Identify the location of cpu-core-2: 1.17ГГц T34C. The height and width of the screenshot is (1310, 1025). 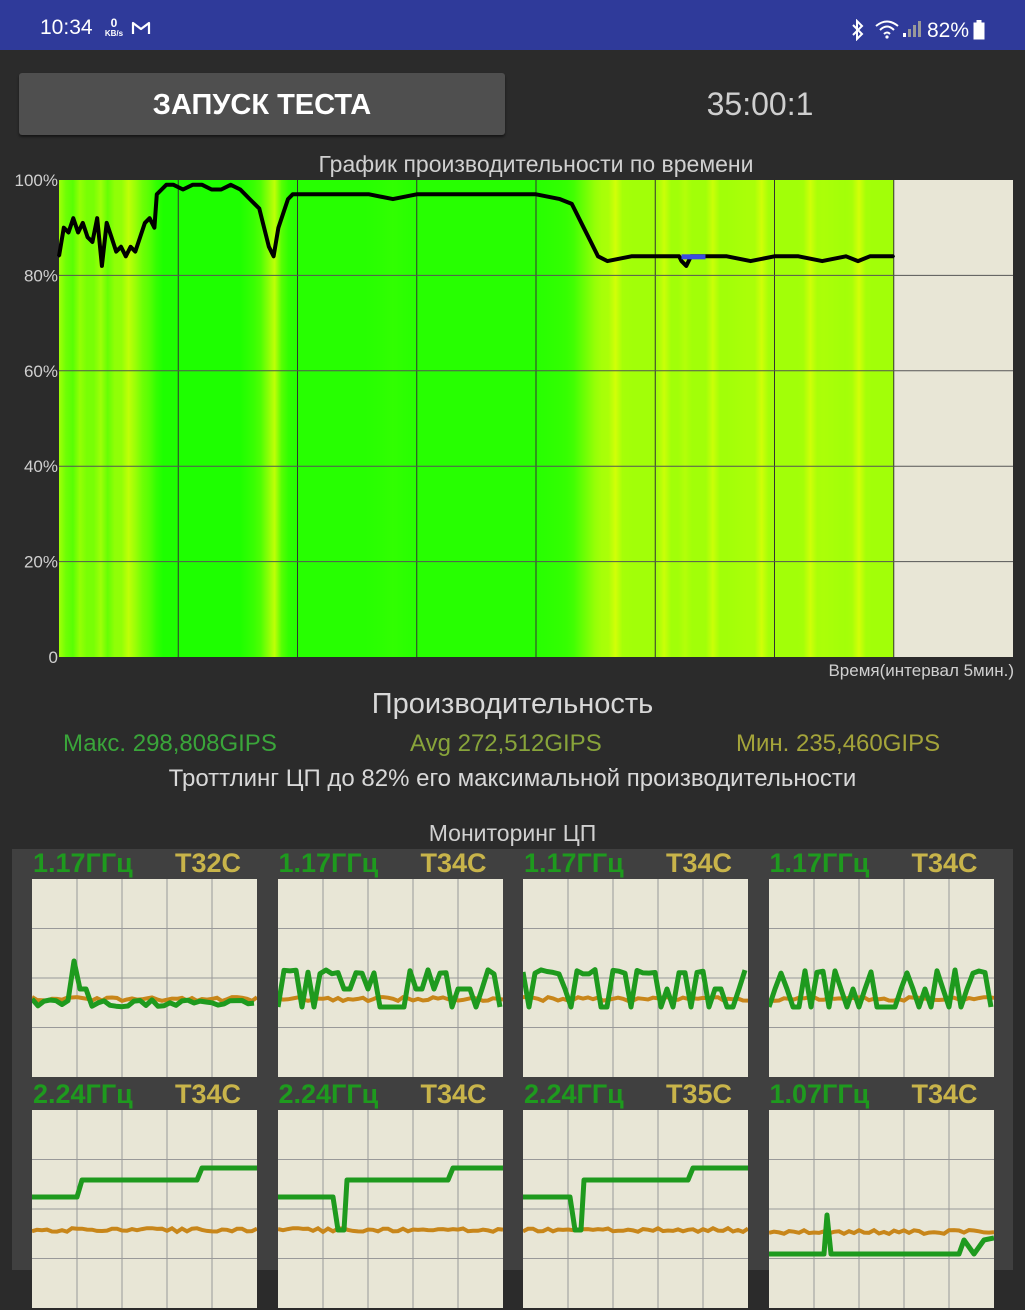
(625, 963).